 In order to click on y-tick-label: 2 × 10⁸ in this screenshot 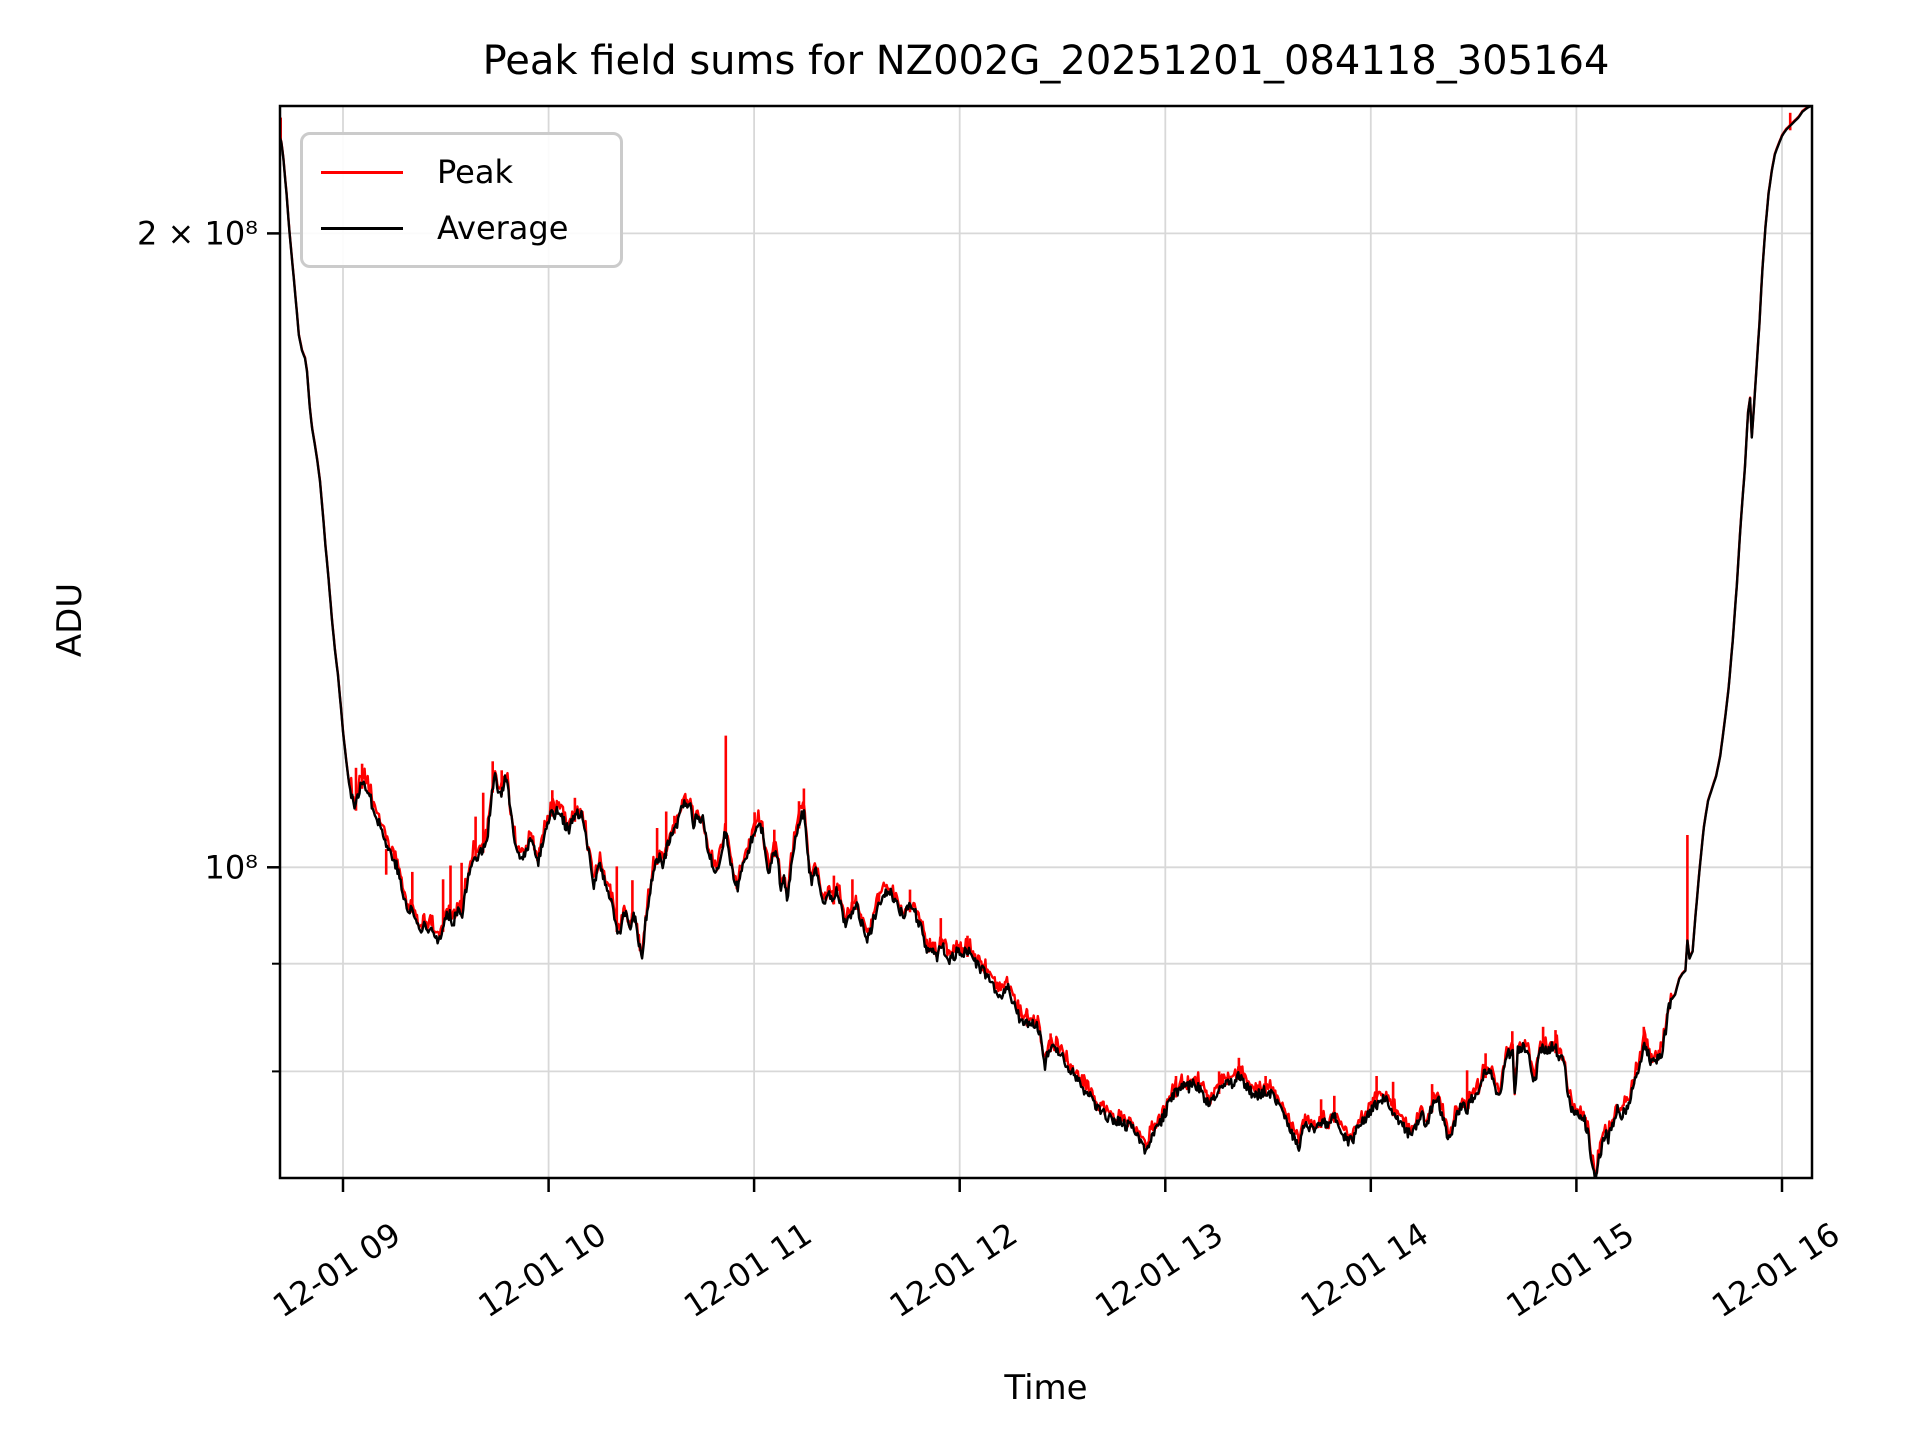, I will do `click(197, 233)`.